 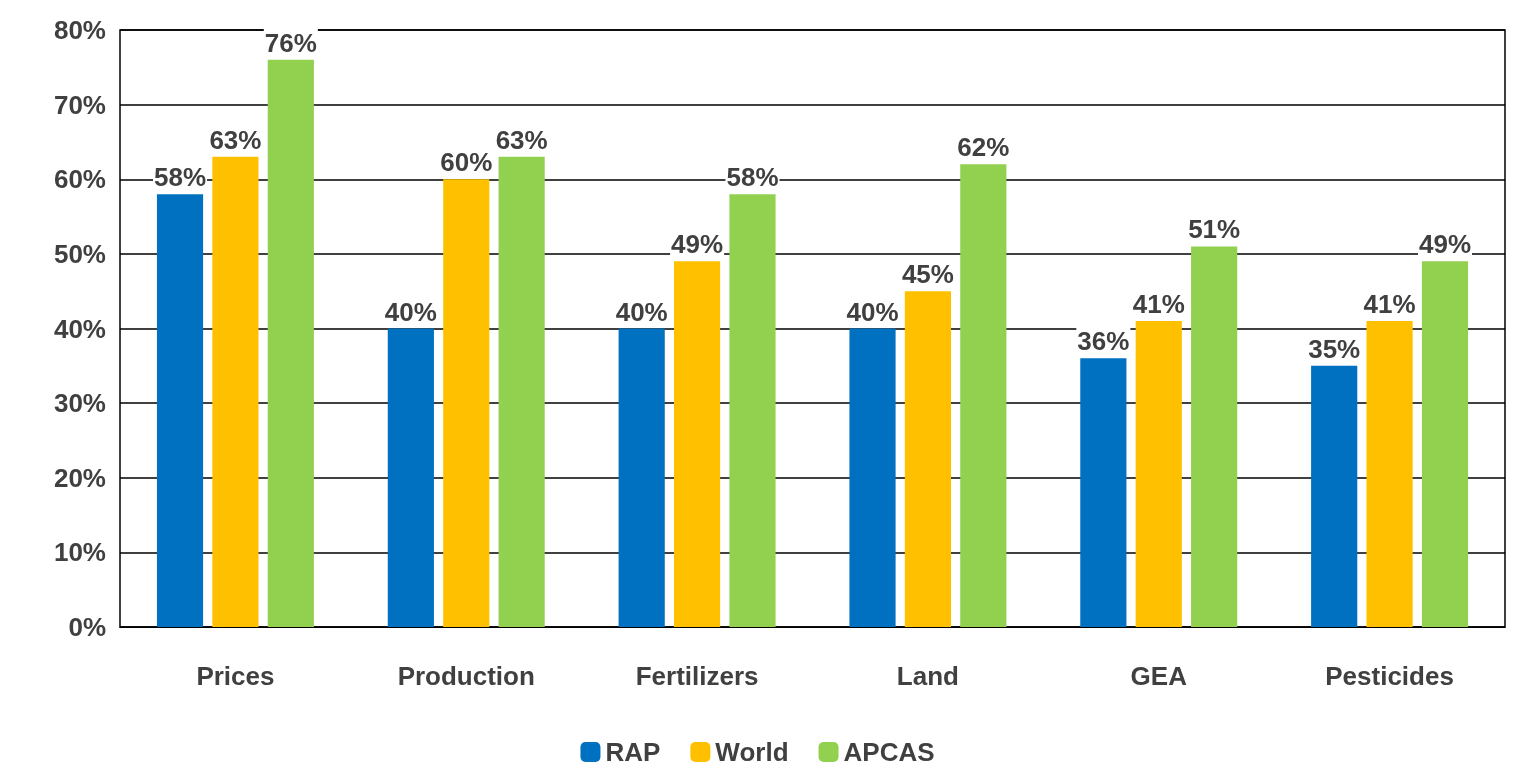 What do you see at coordinates (466, 162) in the screenshot?
I see `data-label: 60%` at bounding box center [466, 162].